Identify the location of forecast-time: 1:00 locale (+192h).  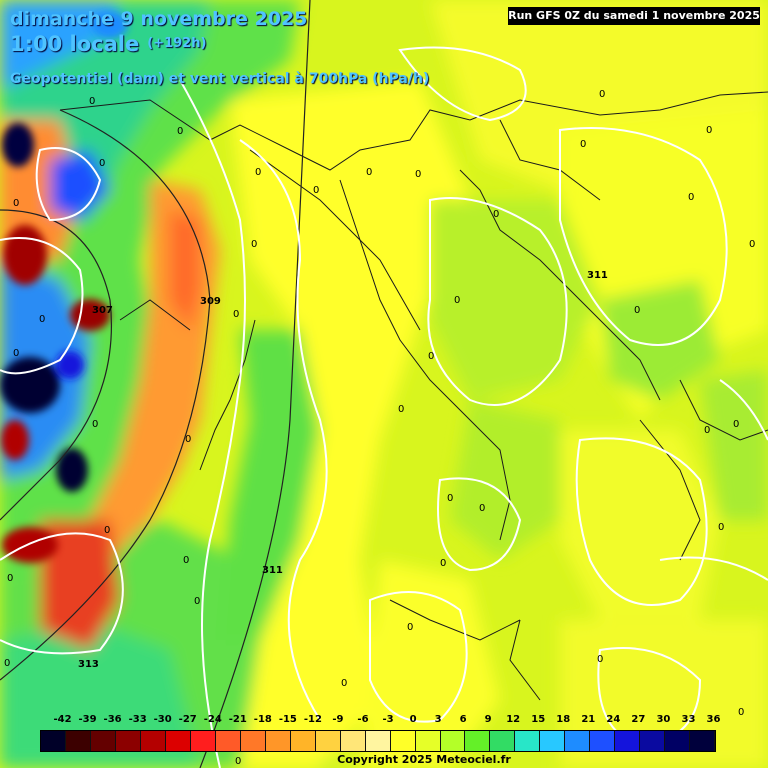
(108, 44).